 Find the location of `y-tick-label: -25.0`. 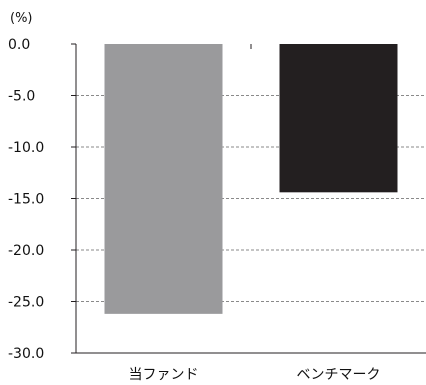

y-tick-label: -25.0 is located at coordinates (26, 303).